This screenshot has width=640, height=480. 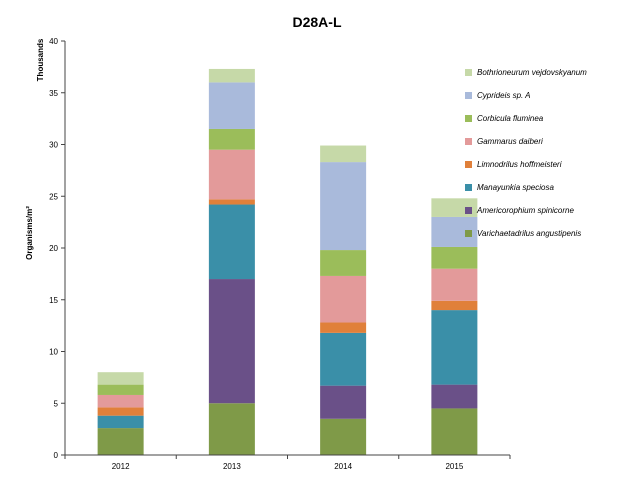 I want to click on x-tick-label: 2013, so click(x=232, y=466).